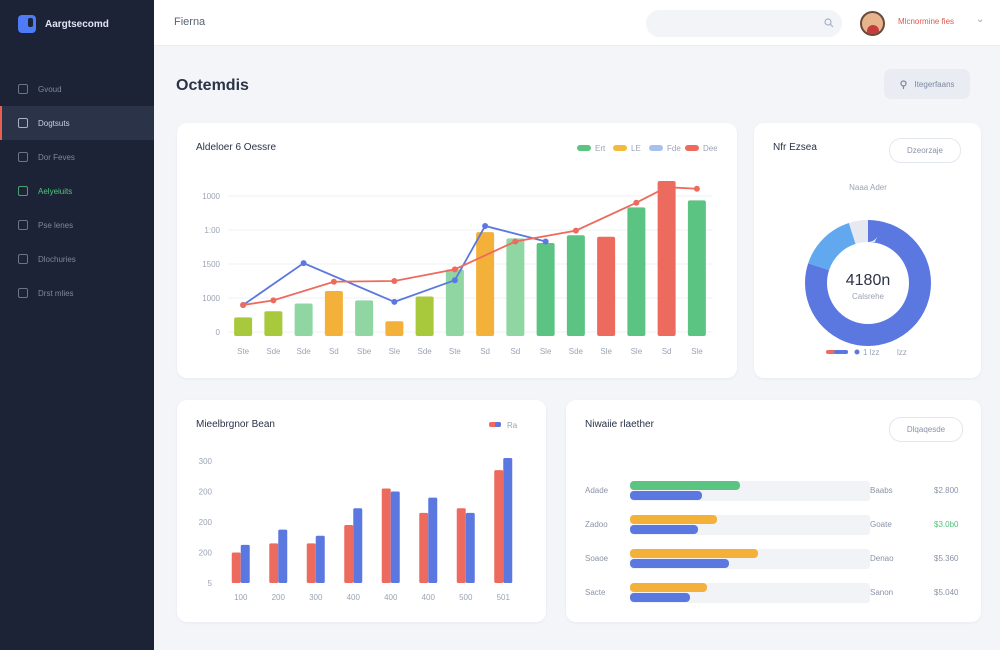 This screenshot has width=1000, height=650. What do you see at coordinates (584, 148) in the screenshot?
I see `legend-swatch` at bounding box center [584, 148].